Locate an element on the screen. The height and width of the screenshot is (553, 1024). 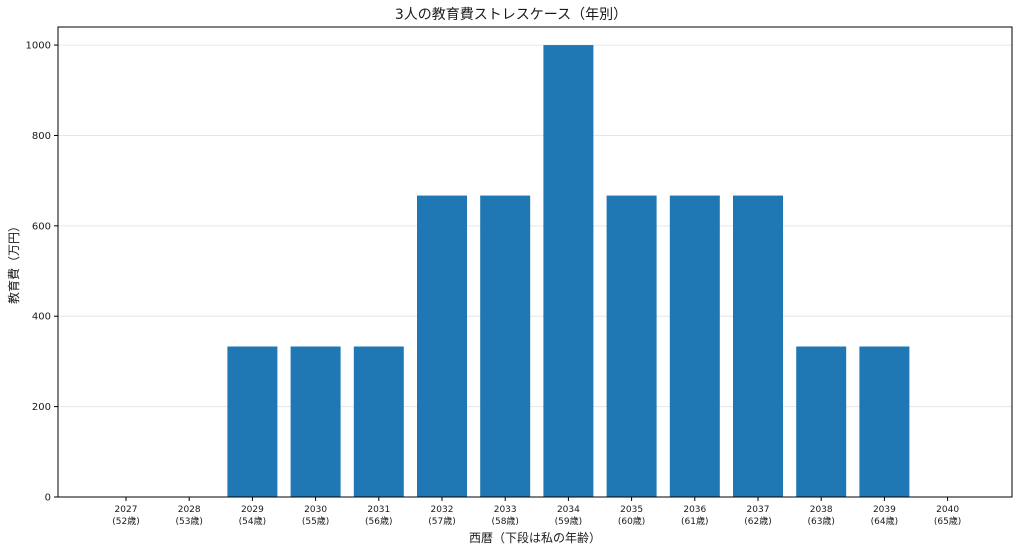
y-tick-label: 400 is located at coordinates (41, 317).